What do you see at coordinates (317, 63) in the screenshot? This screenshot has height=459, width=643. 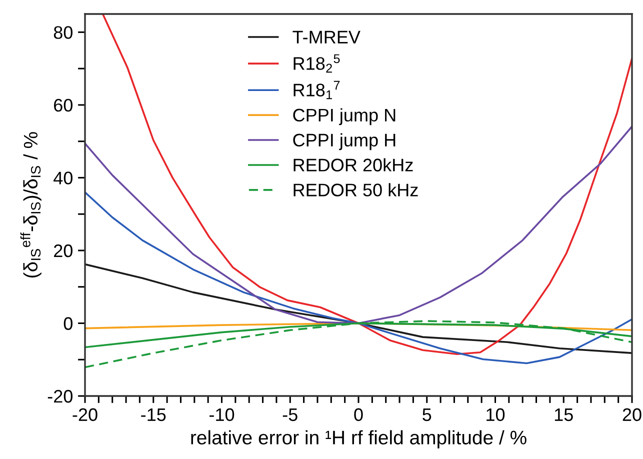 I see `legend-label: R18$_{2}$$^{5}$` at bounding box center [317, 63].